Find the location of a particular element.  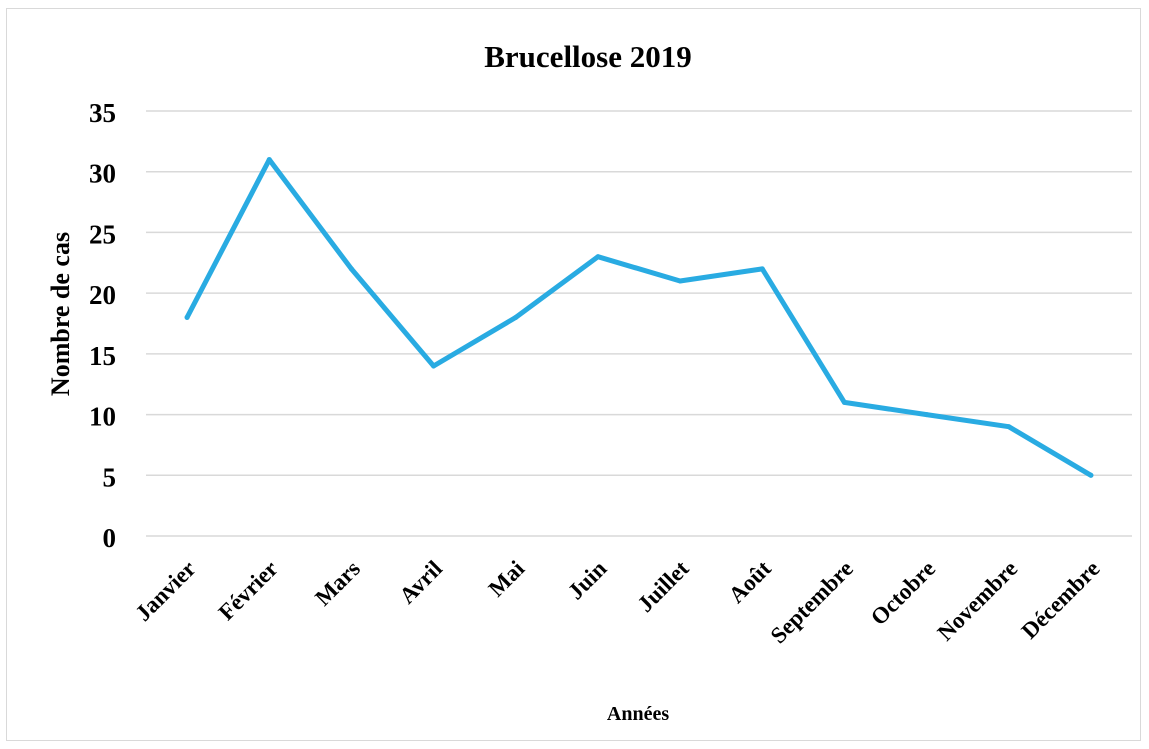

x-tick-label: Septembre is located at coordinates (812, 602).